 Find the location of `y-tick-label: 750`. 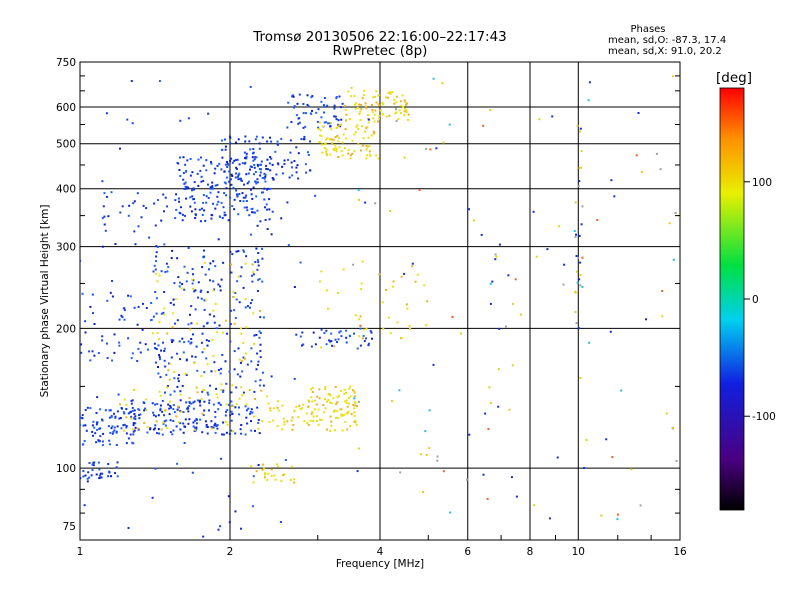

y-tick-label: 750 is located at coordinates (66, 63).